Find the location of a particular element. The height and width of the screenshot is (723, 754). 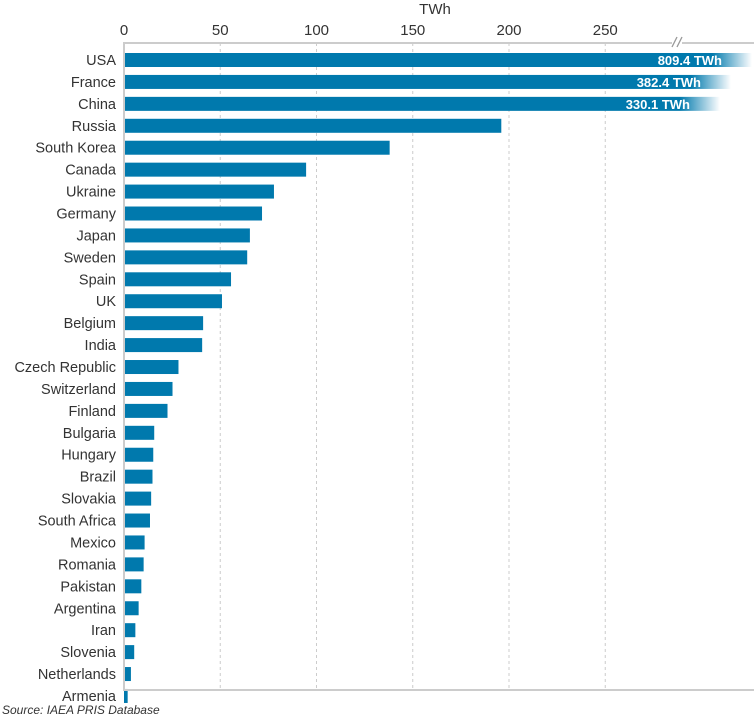

x-tick-label: 0 is located at coordinates (124, 30).